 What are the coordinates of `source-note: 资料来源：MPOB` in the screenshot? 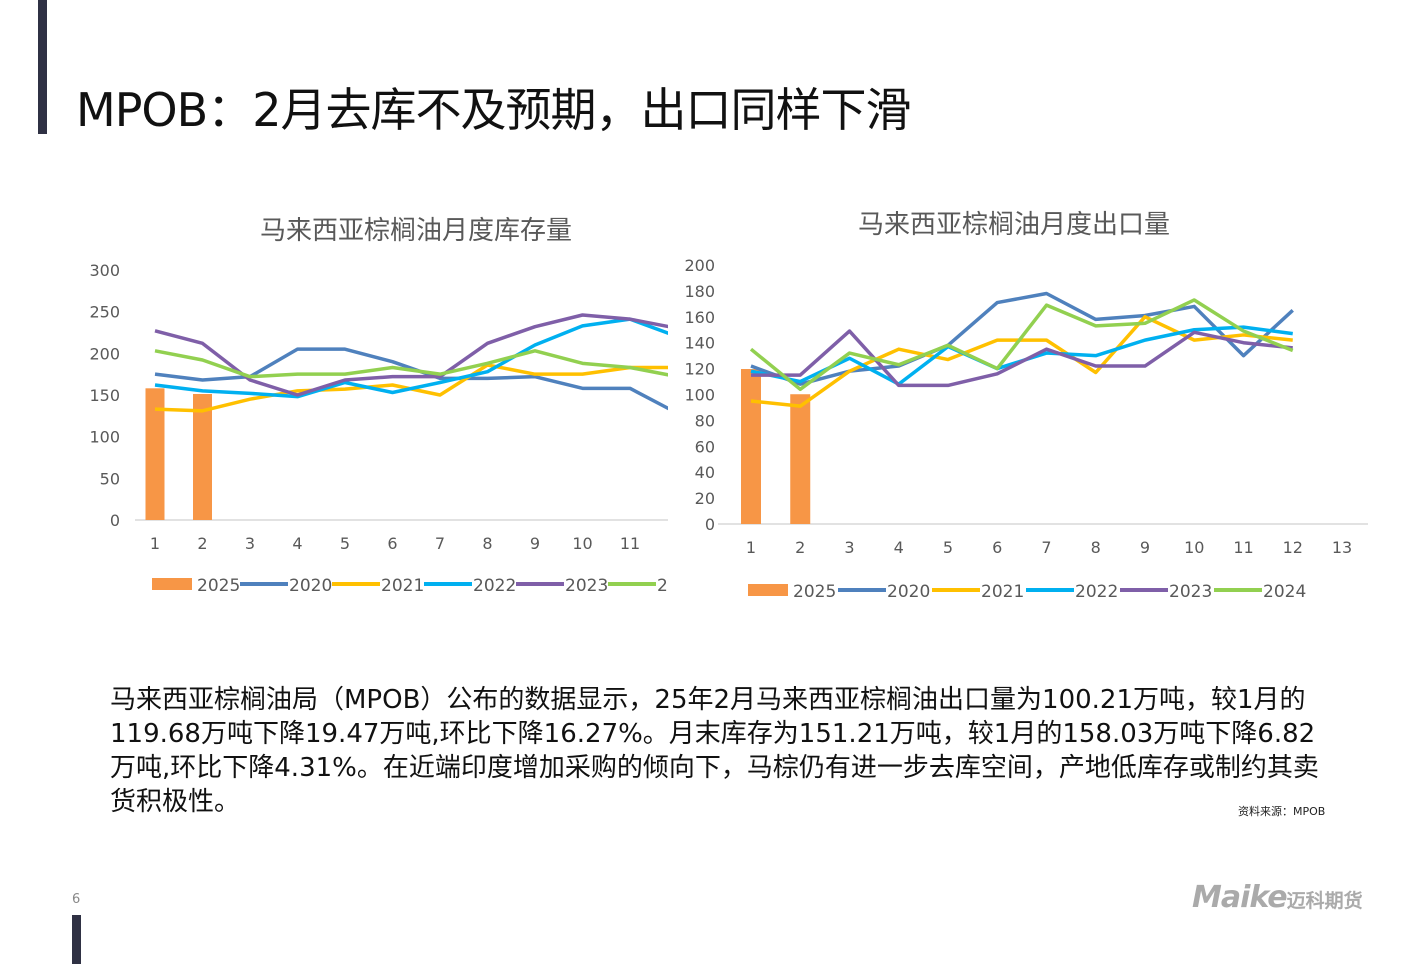 It's located at (1282, 811).